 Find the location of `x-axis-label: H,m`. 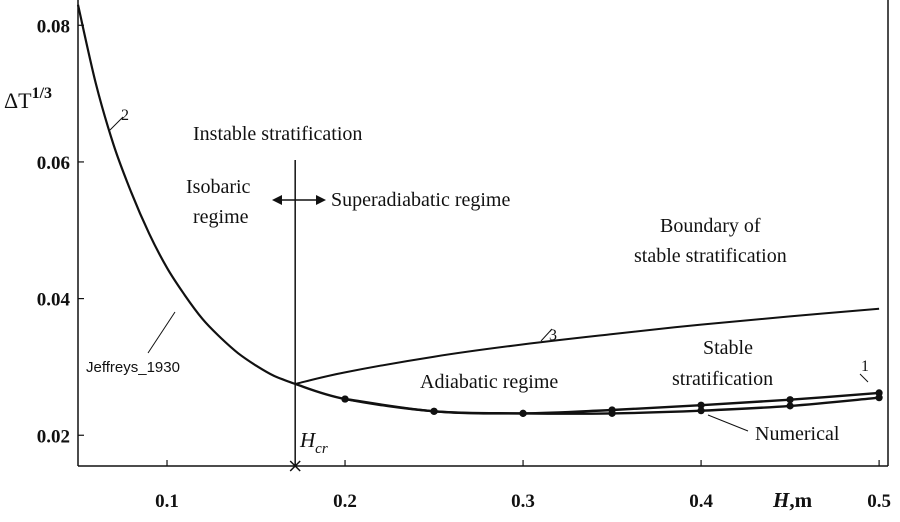

x-axis-label: H,m is located at coordinates (792, 500).